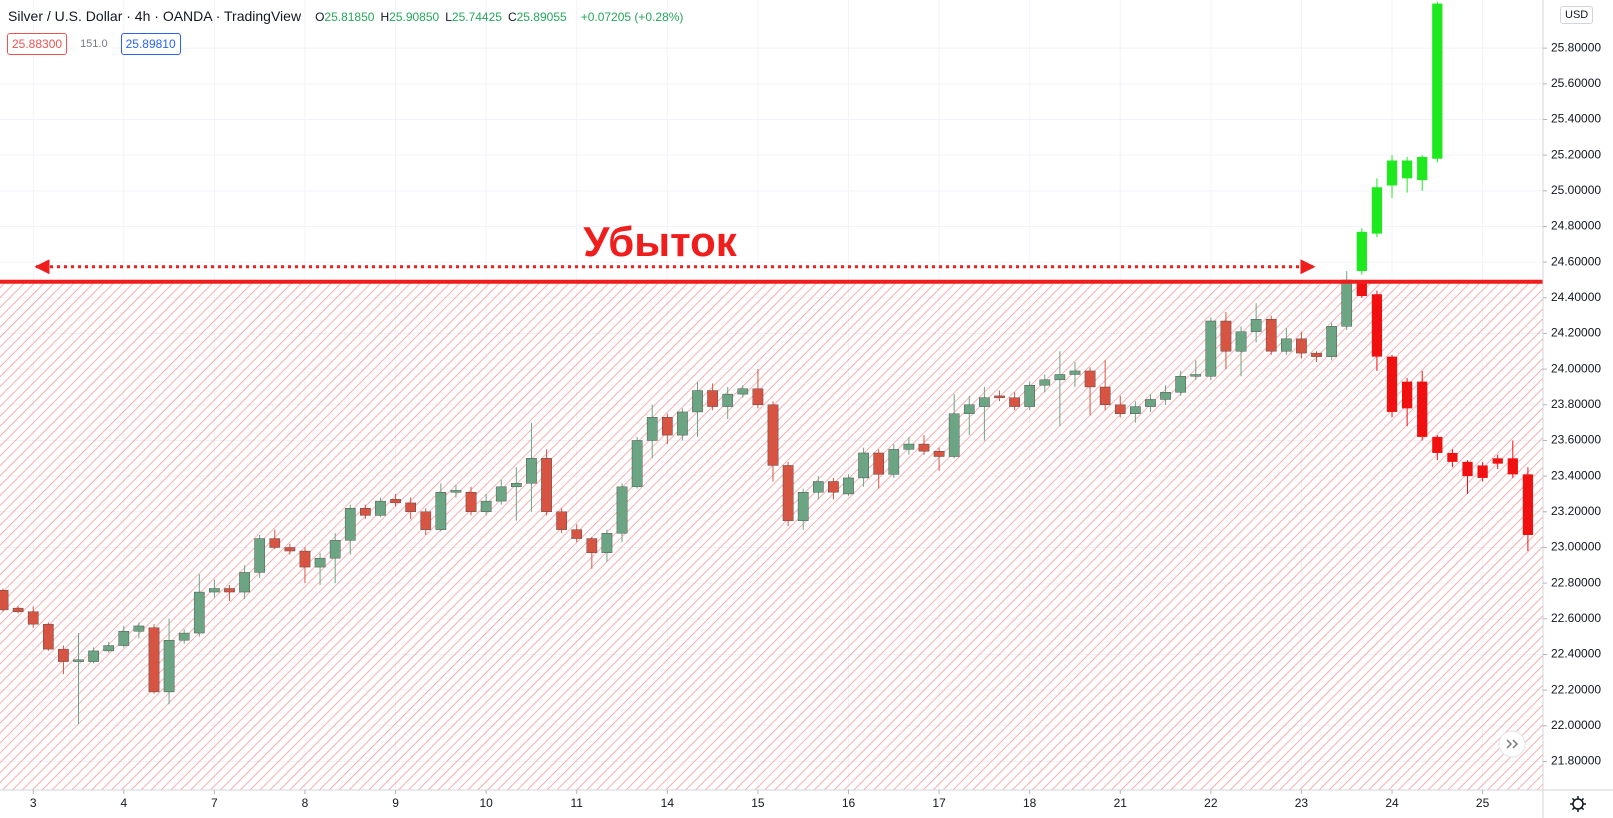  Describe the element at coordinates (1576, 761) in the screenshot. I see `y-tick-label: 21.80000` at that location.